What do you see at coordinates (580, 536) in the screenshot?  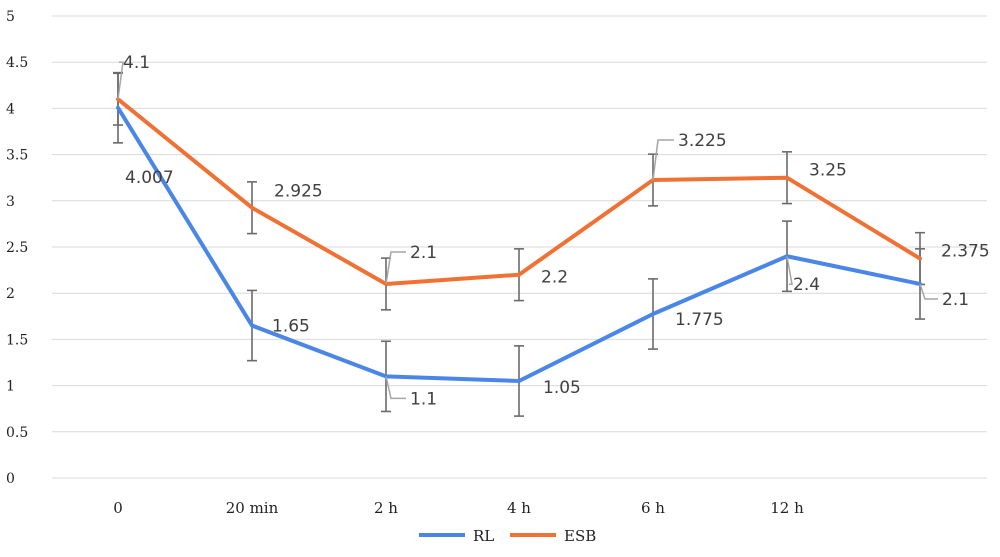 I see `legend-label-esb: ESB` at bounding box center [580, 536].